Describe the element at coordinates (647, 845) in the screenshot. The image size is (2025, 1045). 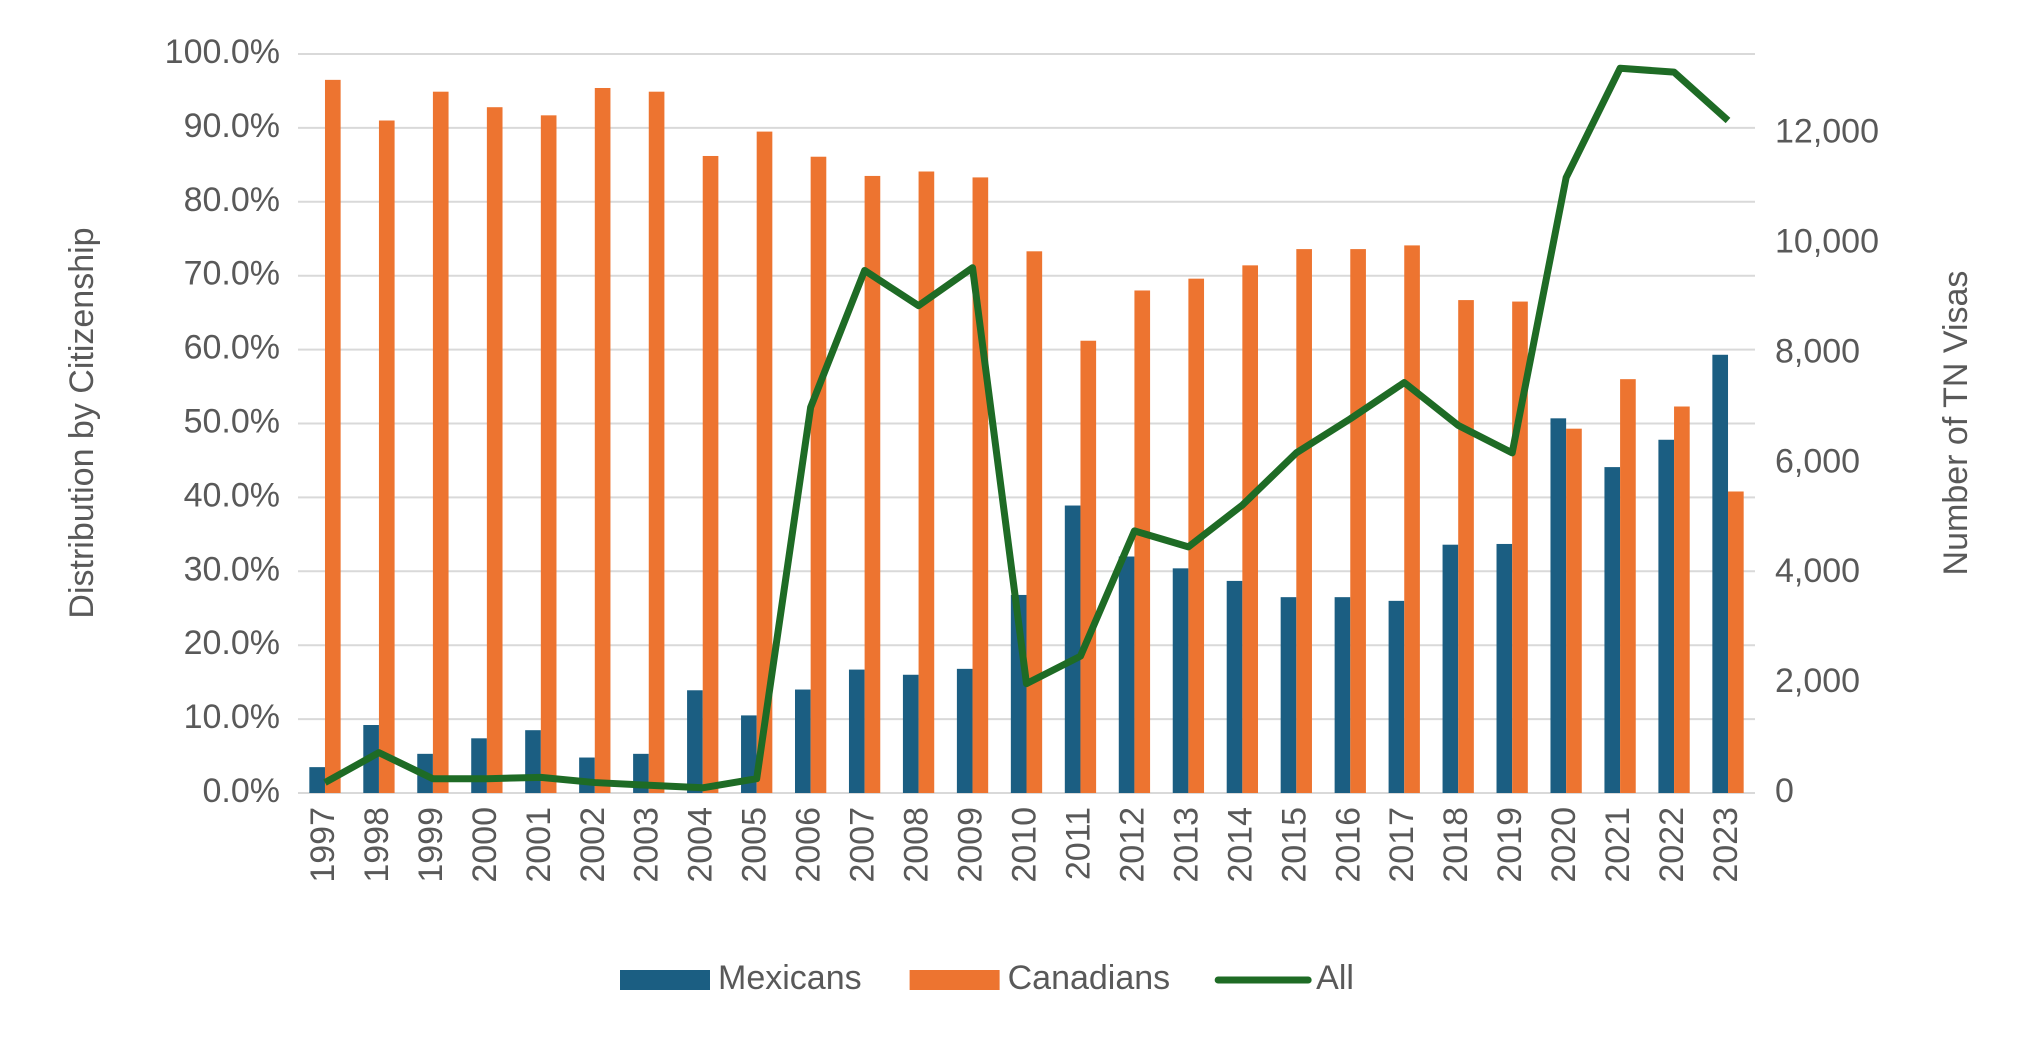
I see `x-tick-label: 2003` at that location.